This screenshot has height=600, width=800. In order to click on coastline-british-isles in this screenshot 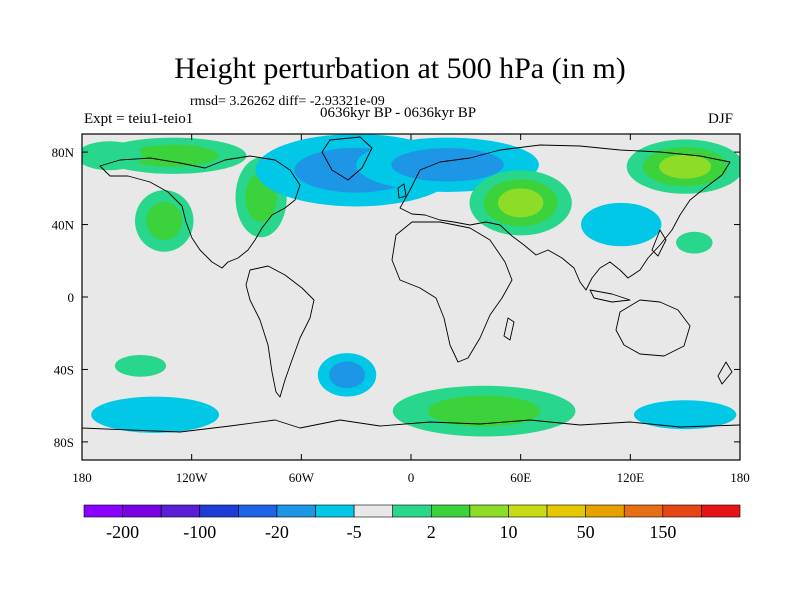, I will do `click(402, 191)`.